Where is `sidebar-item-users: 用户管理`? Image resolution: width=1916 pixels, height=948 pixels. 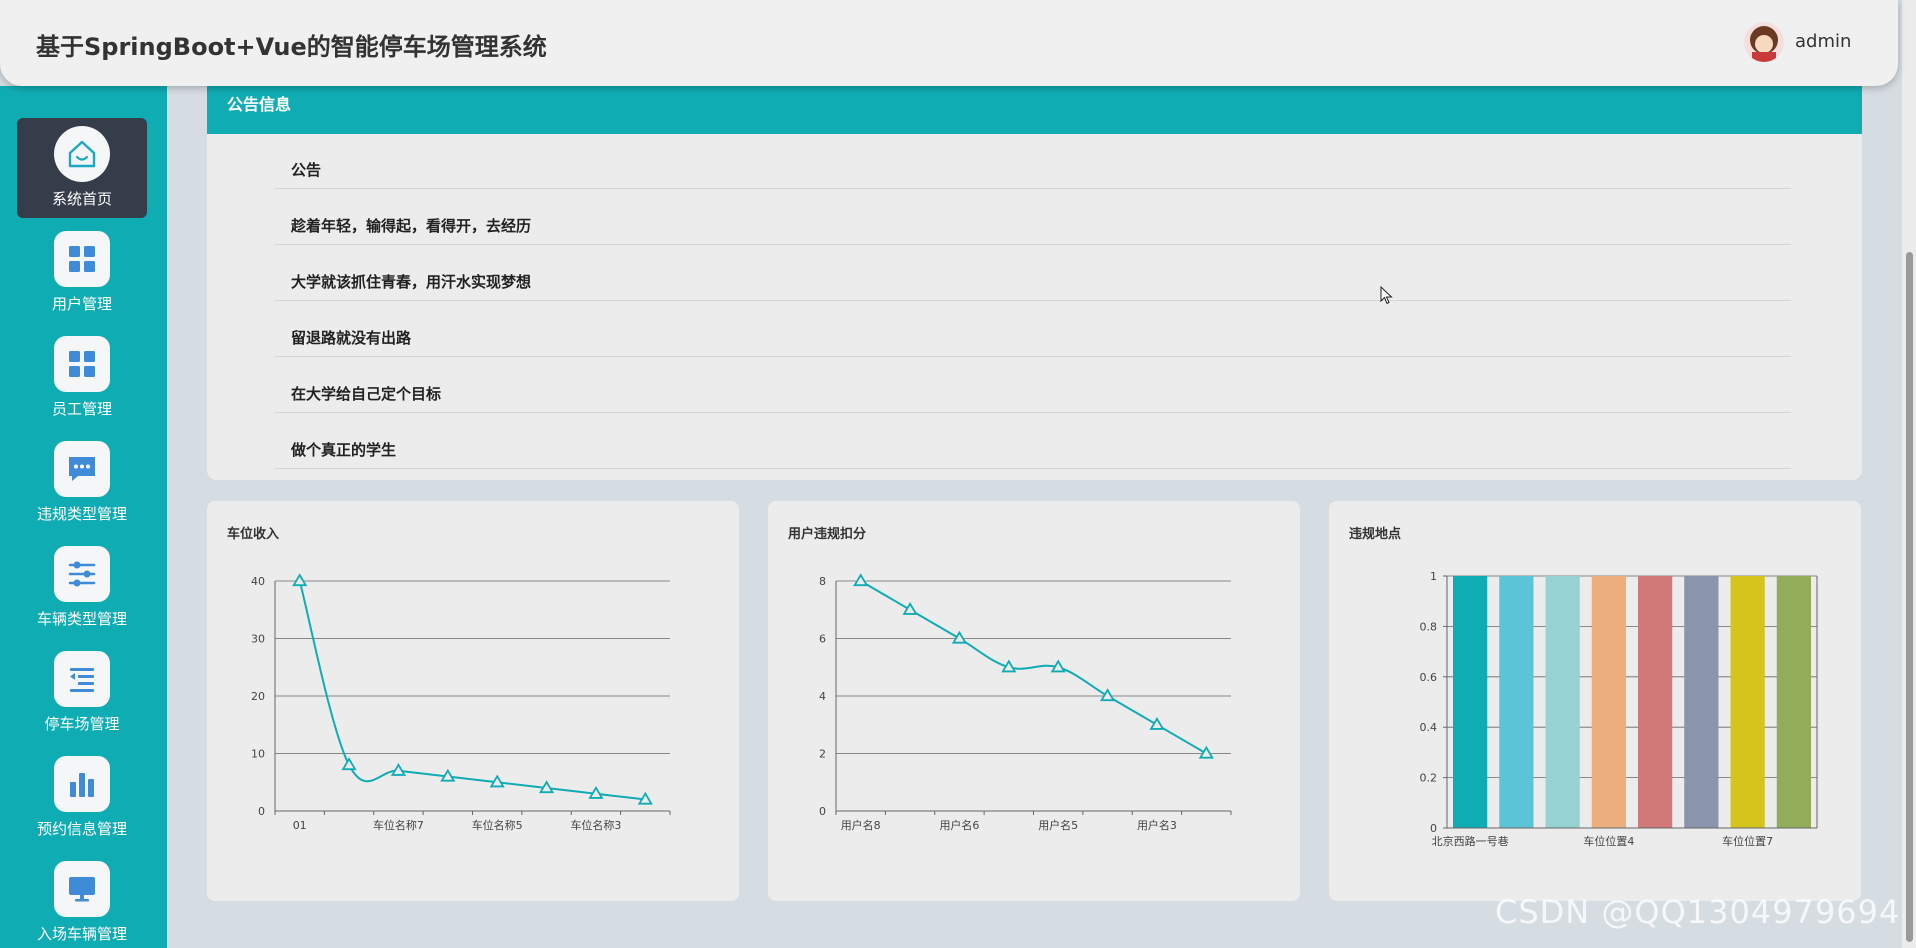
sidebar-item-users: 用户管理 is located at coordinates (82, 273).